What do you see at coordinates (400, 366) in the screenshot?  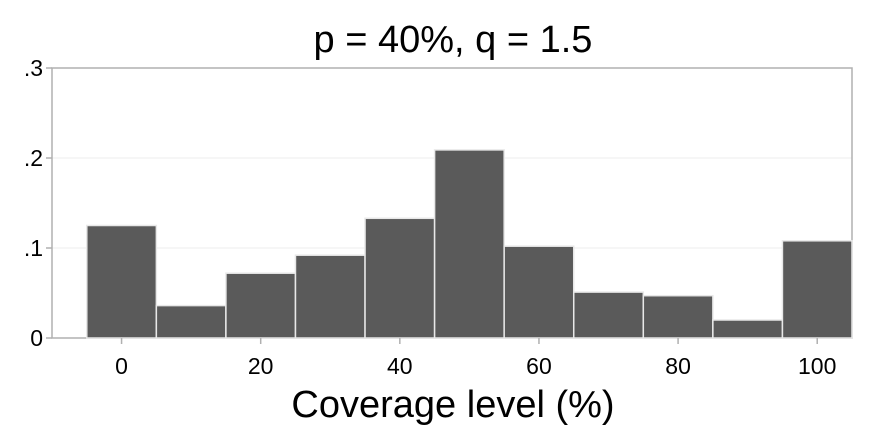 I see `x-tick-label: 40` at bounding box center [400, 366].